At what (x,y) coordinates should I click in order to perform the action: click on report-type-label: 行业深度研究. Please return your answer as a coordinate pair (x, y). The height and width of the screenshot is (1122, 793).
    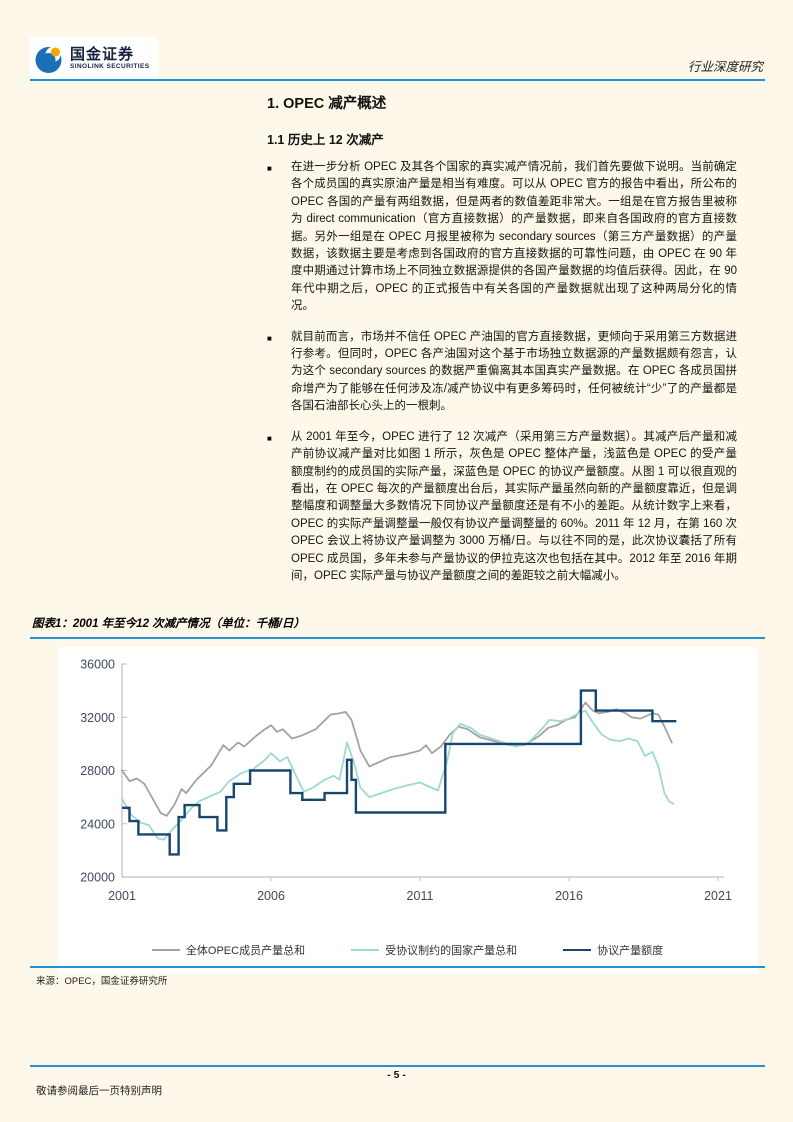
    Looking at the image, I should click on (725, 67).